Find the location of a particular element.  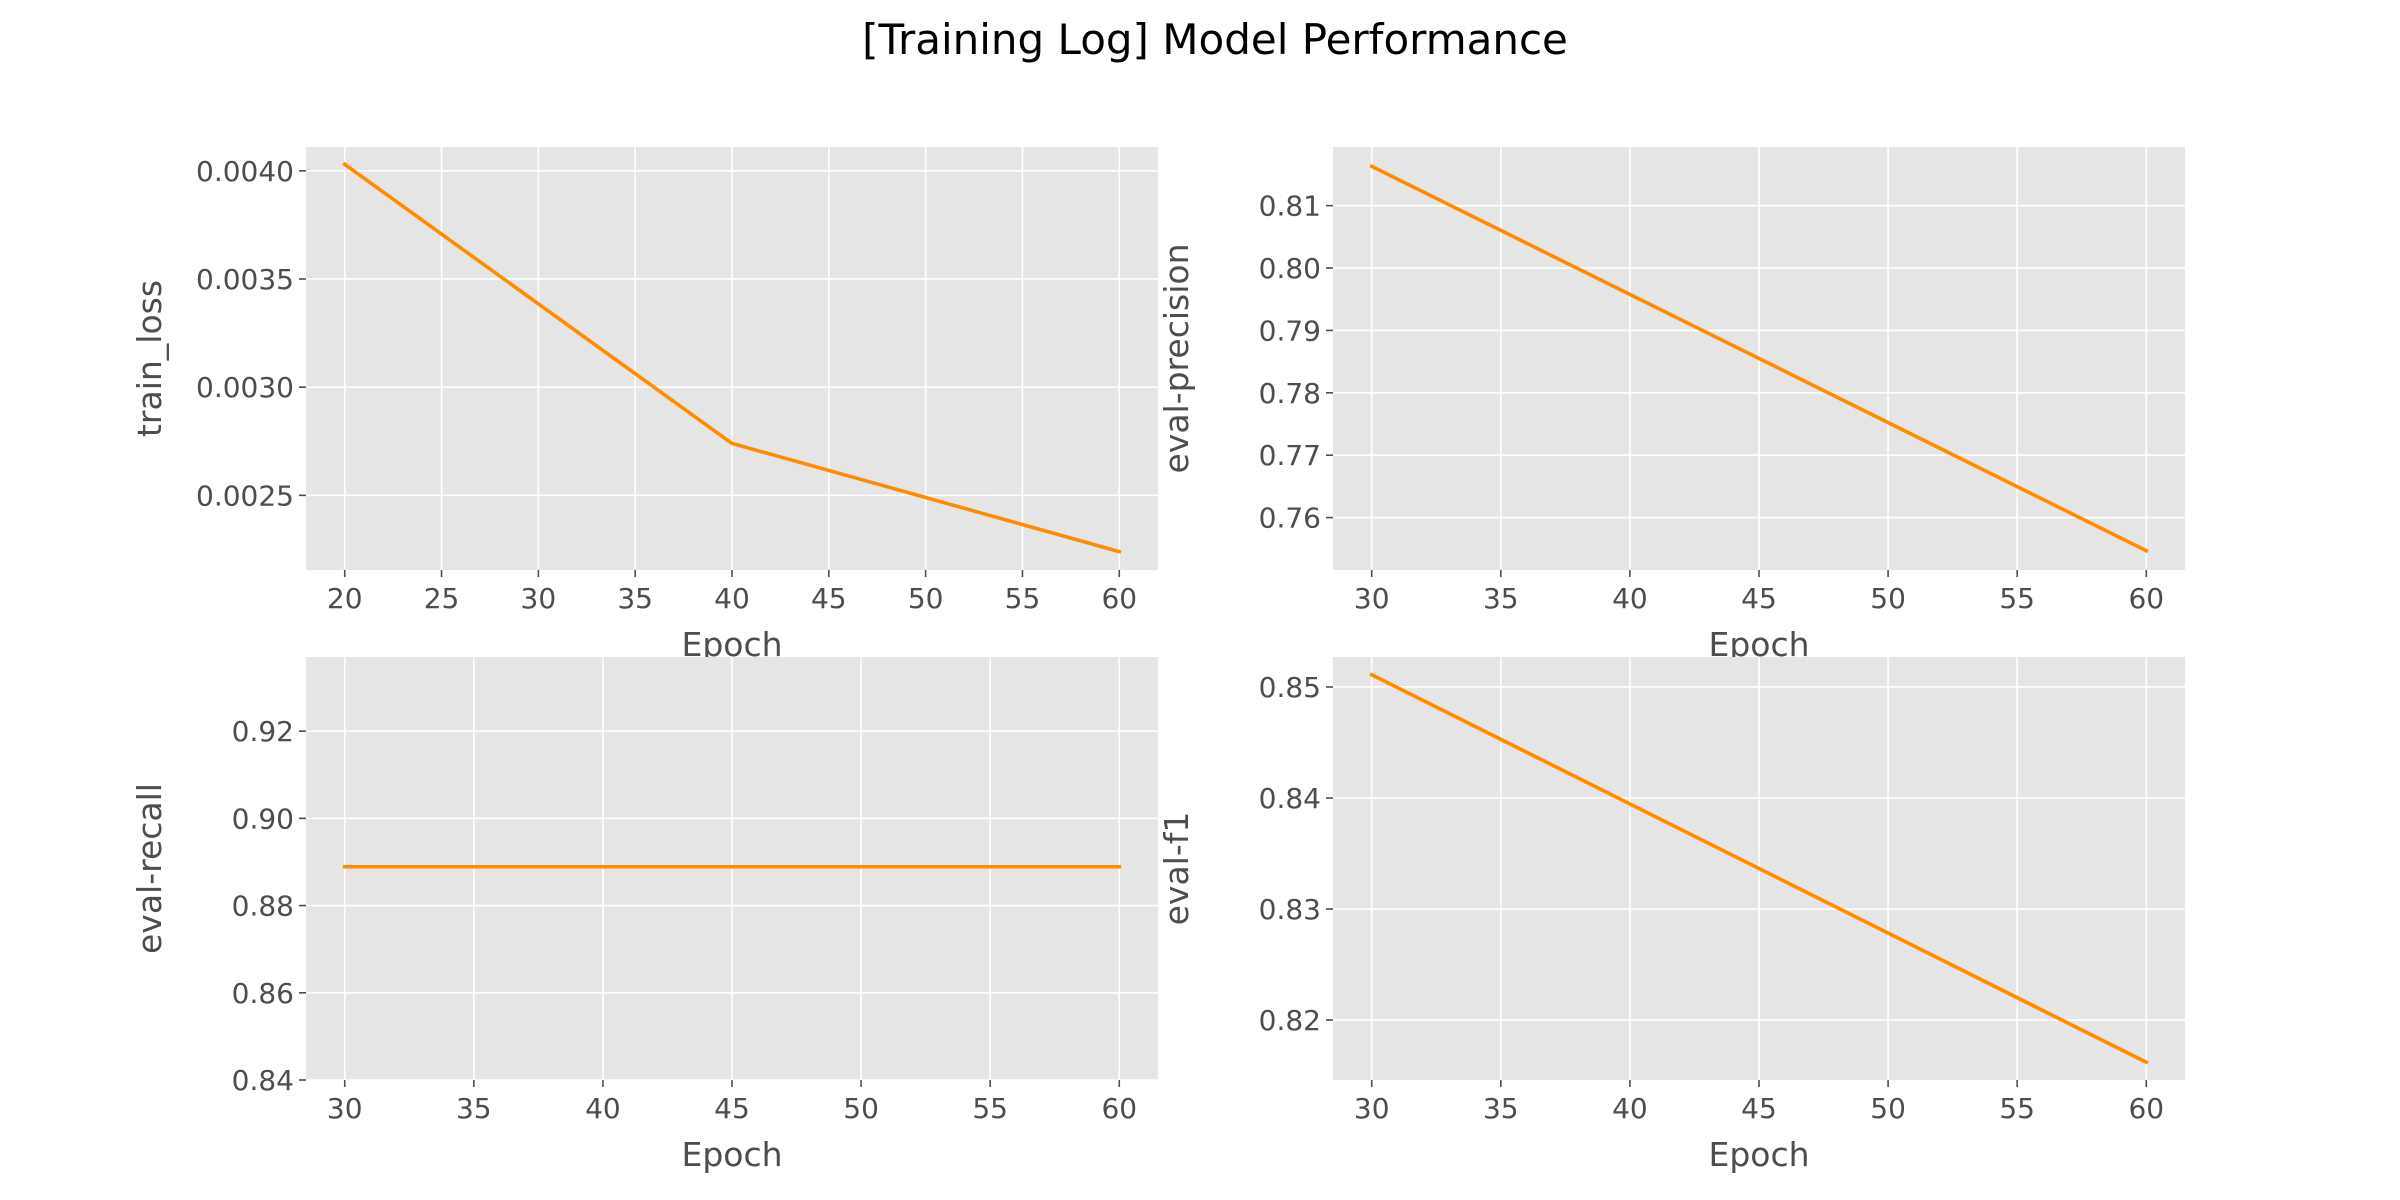

chart-4-x-tick-label-2: 40 is located at coordinates (1630, 1108).